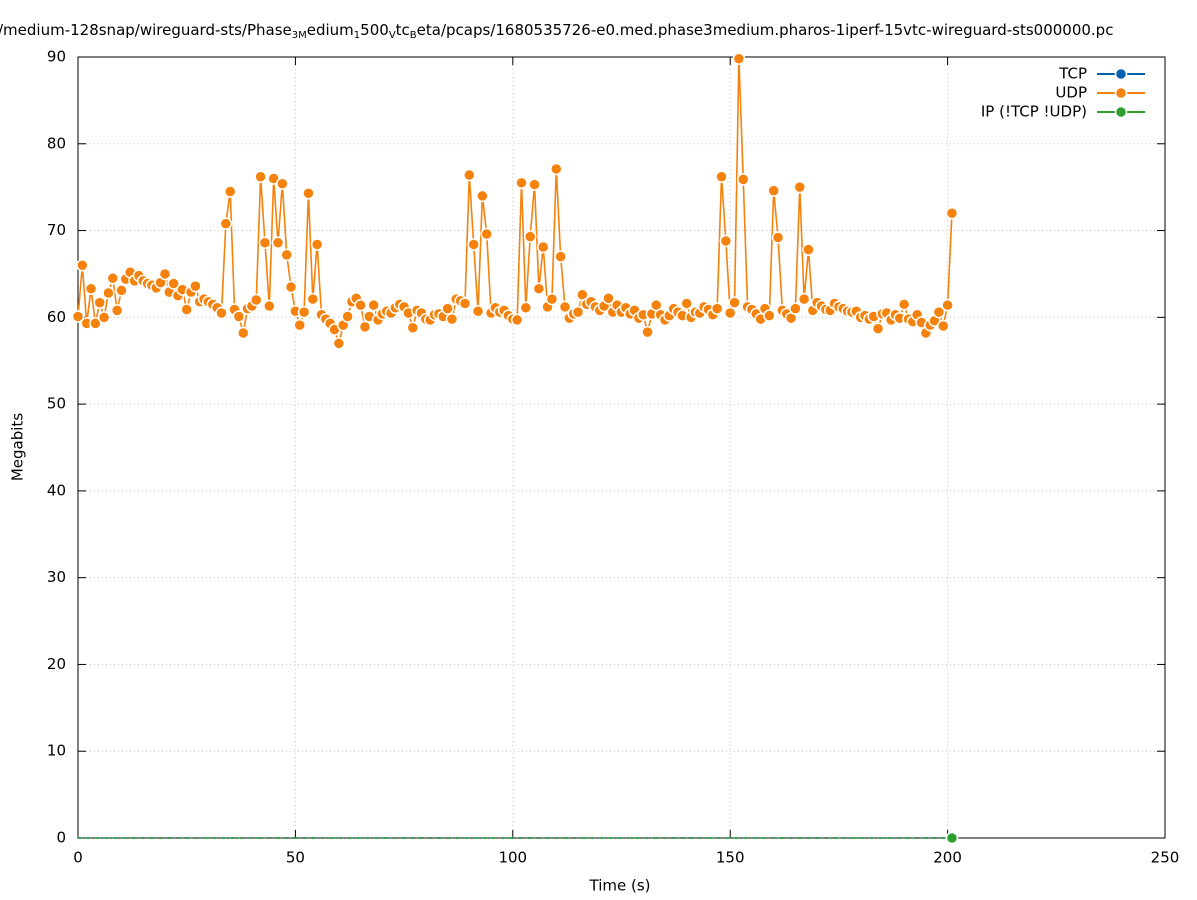 The width and height of the screenshot is (1197, 900). Describe the element at coordinates (146, 30) in the screenshot. I see `title-part: /medium-128snap/wireguard-sts/Phase` at that location.